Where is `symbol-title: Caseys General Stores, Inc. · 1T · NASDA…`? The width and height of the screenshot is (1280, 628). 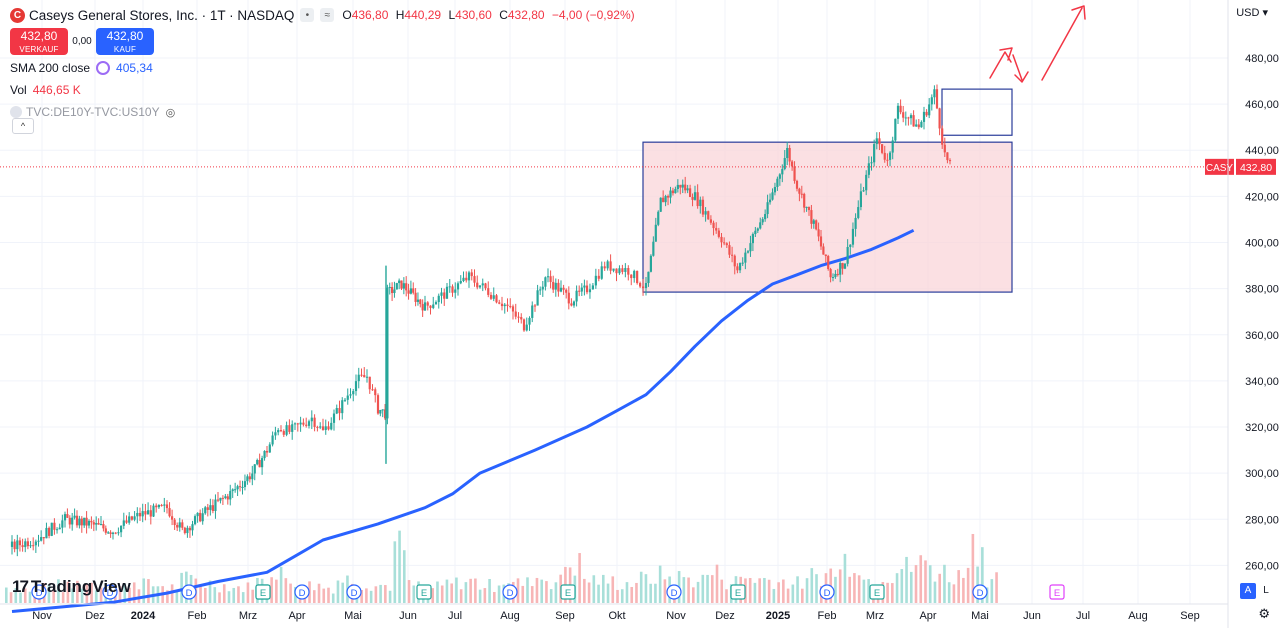 symbol-title: Caseys General Stores, Inc. · 1T · NASDA… is located at coordinates (162, 15).